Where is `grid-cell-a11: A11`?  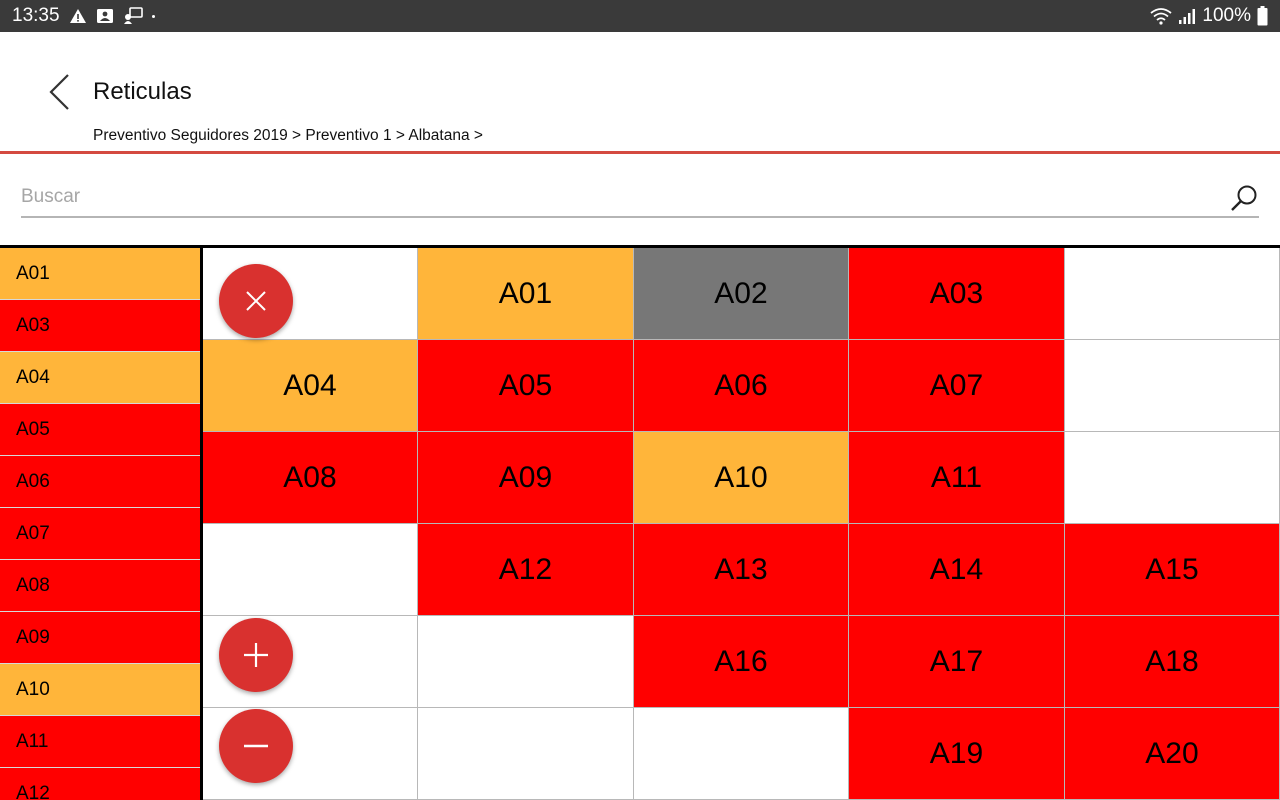
grid-cell-a11: A11 is located at coordinates (957, 478).